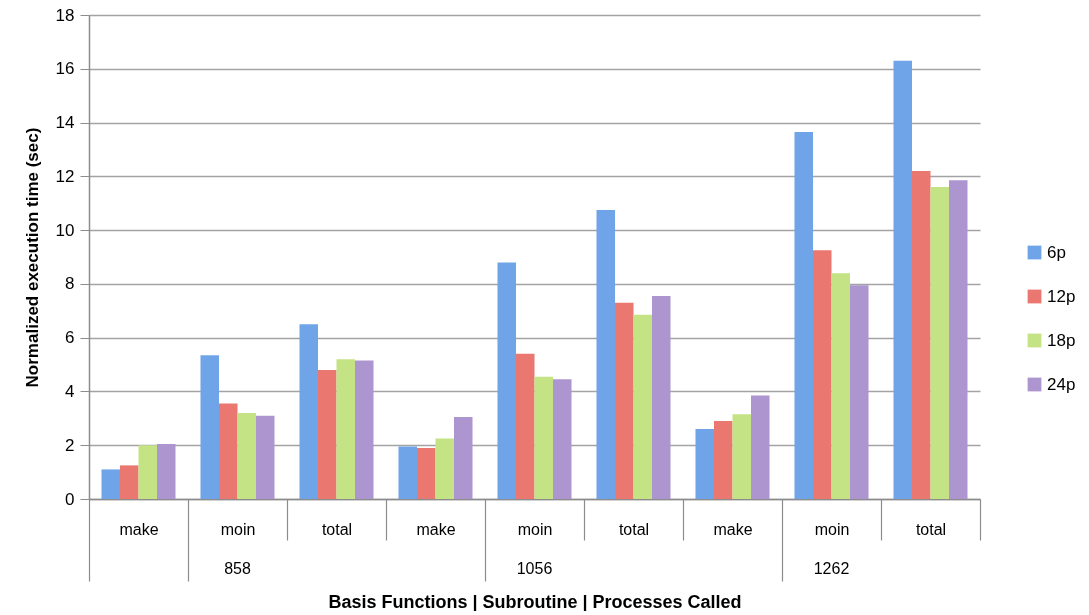 The width and height of the screenshot is (1089, 615). Describe the element at coordinates (65, 230) in the screenshot. I see `y-tick-label: 10` at that location.